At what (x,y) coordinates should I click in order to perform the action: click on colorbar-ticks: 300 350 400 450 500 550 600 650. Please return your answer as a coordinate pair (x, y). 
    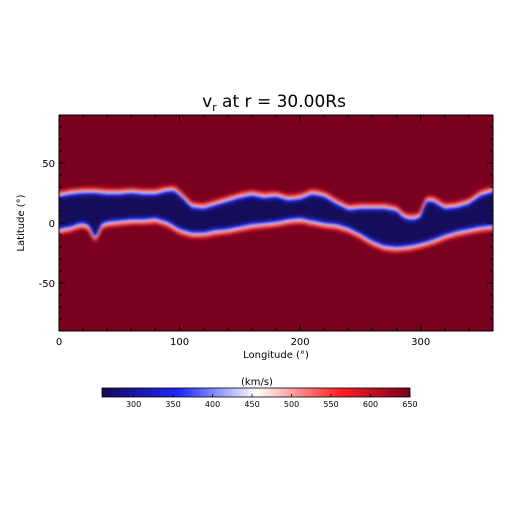
    Looking at the image, I should click on (272, 401).